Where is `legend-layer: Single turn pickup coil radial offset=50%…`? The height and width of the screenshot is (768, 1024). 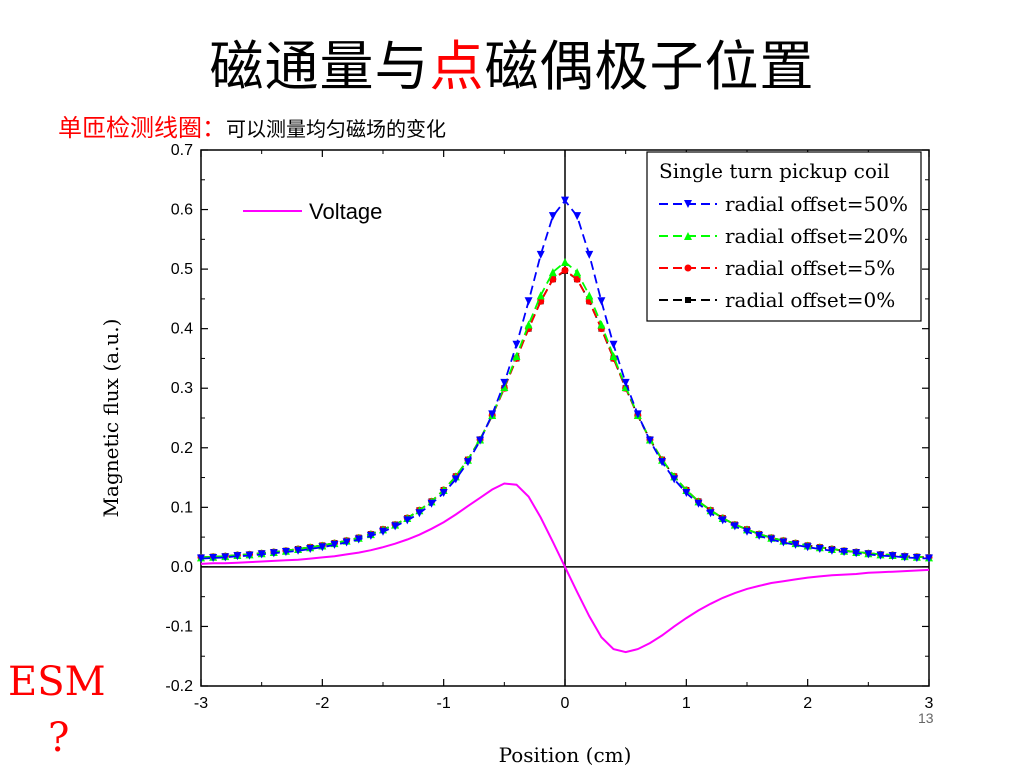 legend-layer: Single turn pickup coil radial offset=50%… is located at coordinates (582, 236).